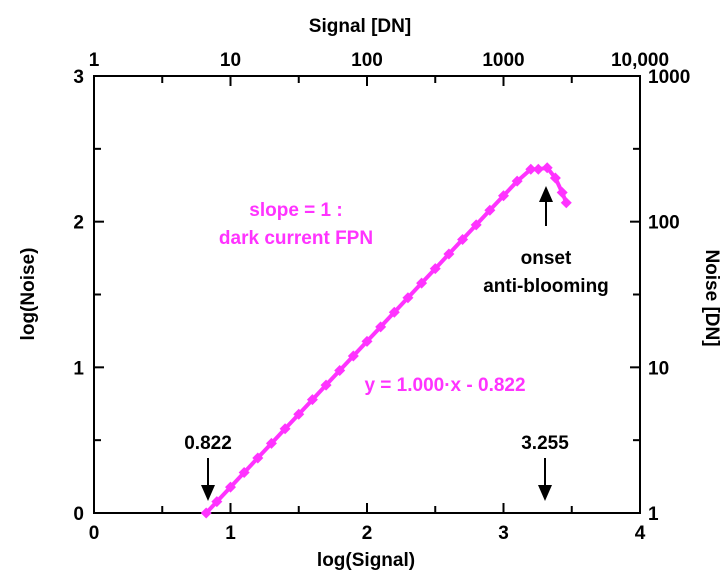 The width and height of the screenshot is (724, 578). Describe the element at coordinates (546, 258) in the screenshot. I see `annotation-onset-line1: onset` at that location.